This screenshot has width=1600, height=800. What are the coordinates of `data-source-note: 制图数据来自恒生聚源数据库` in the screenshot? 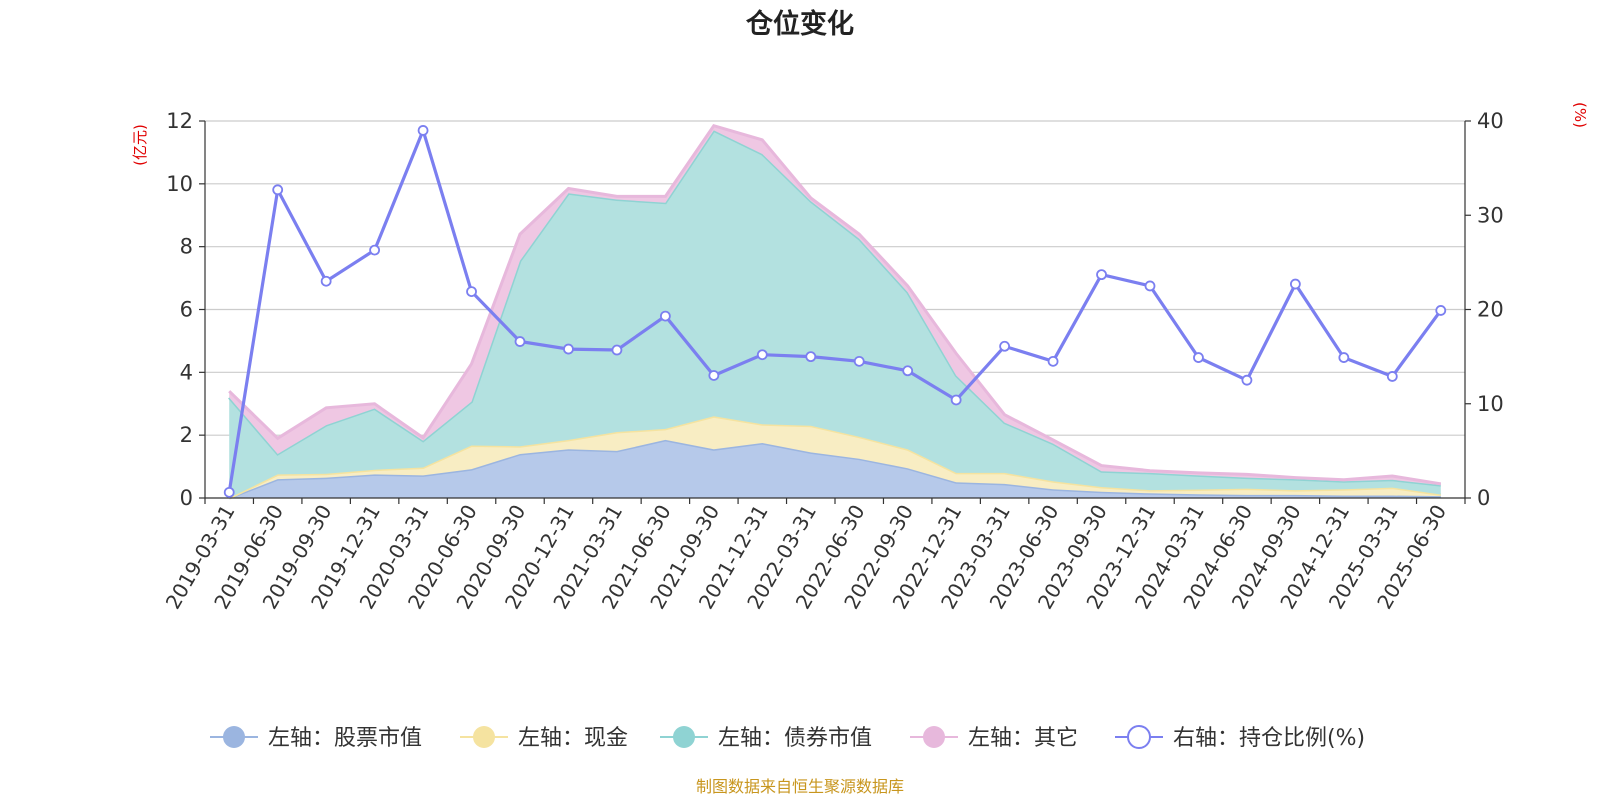 It's located at (800, 786).